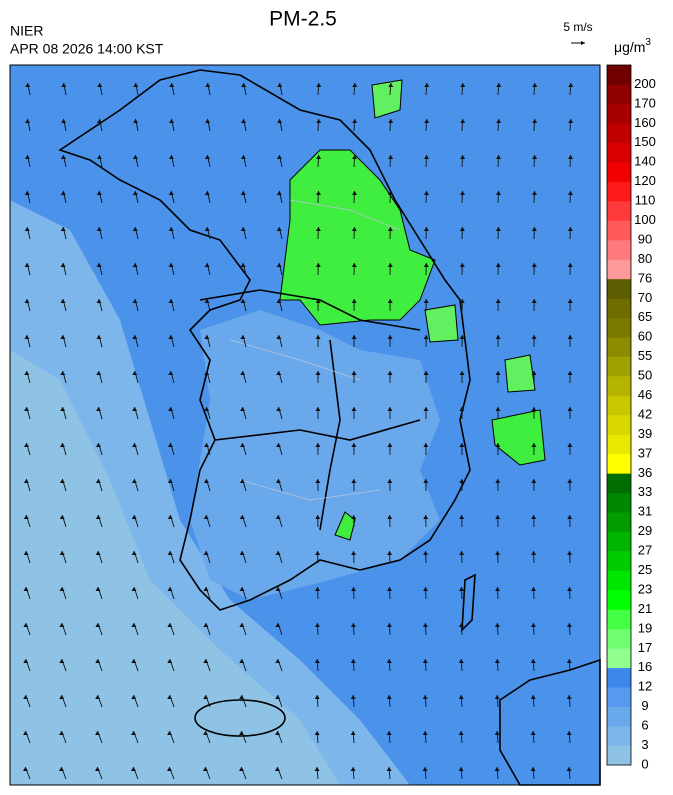 This screenshot has height=795, width=673. What do you see at coordinates (645, 161) in the screenshot?
I see `colorbar-label: 140` at bounding box center [645, 161].